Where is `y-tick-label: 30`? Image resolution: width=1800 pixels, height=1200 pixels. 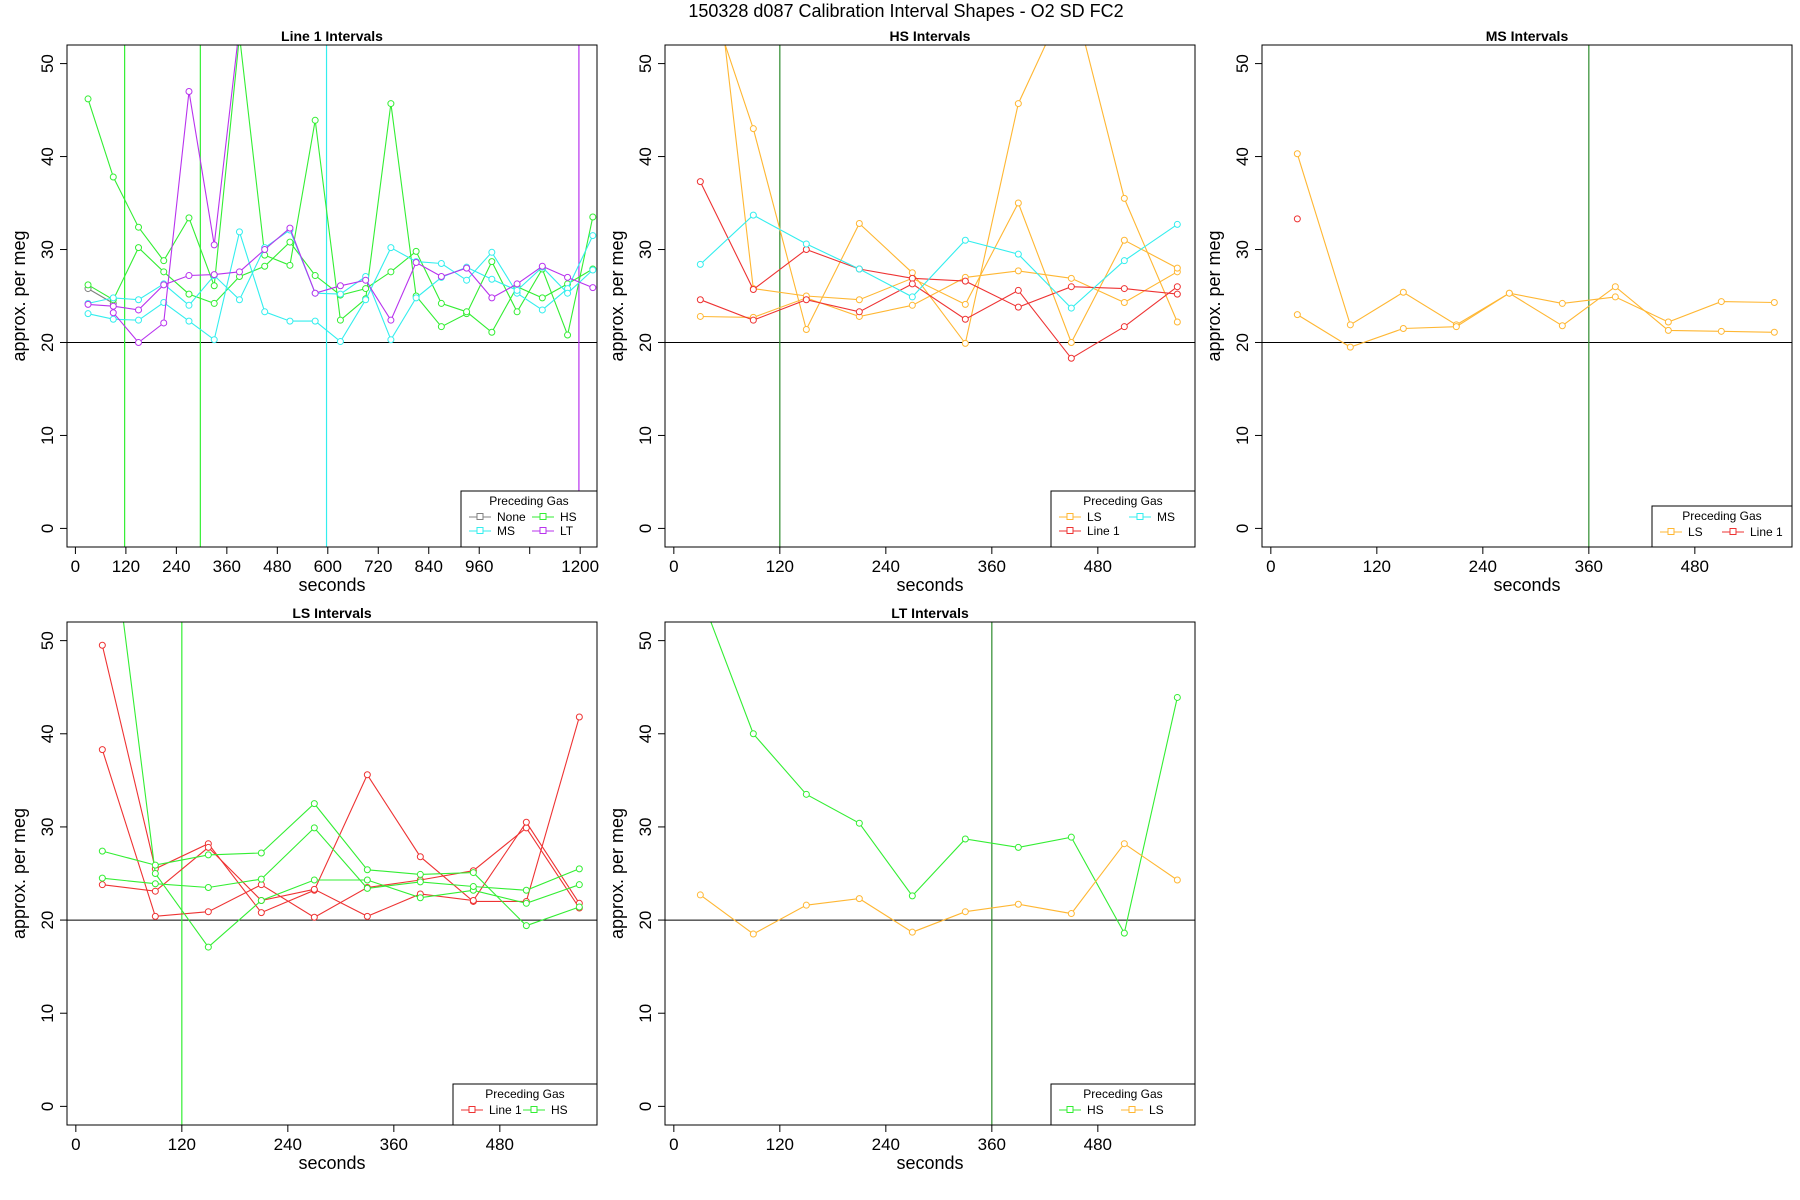
y-tick-label: 30 is located at coordinates (645, 249).